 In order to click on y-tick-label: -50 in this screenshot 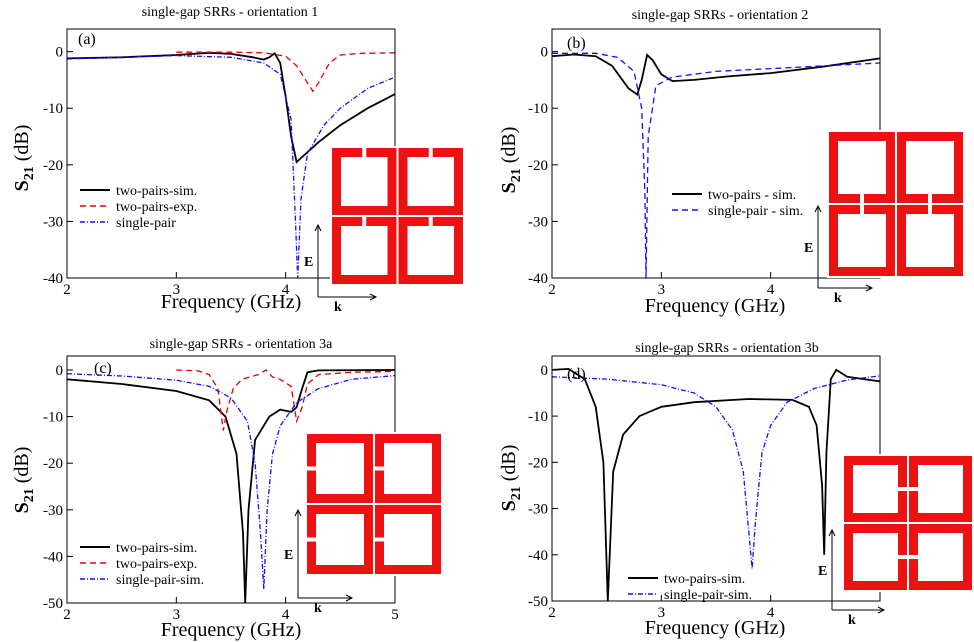, I will do `click(53, 604)`.